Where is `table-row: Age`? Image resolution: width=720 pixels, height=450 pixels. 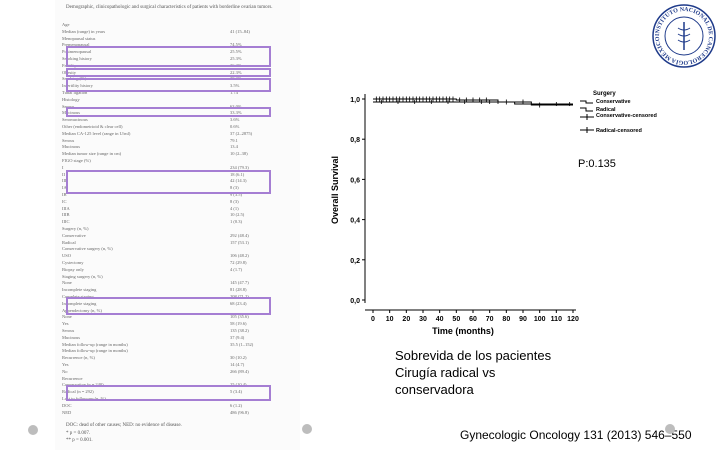 table-row: Age is located at coordinates (172, 25).